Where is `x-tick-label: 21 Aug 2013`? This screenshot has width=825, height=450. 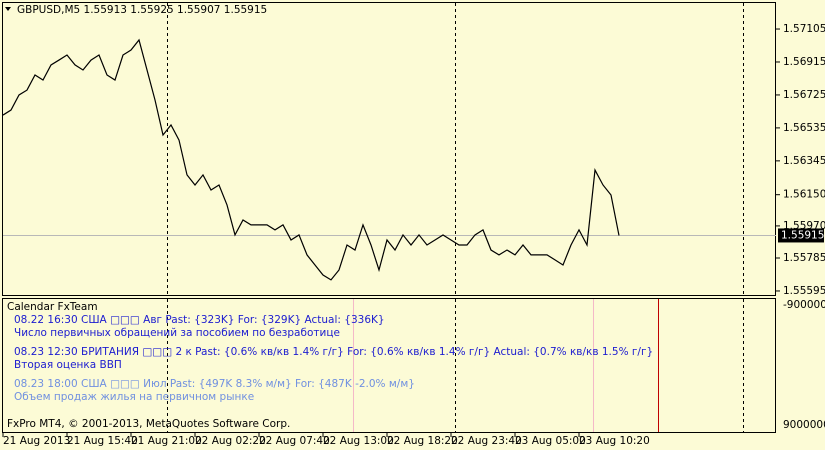 x-tick-label: 21 Aug 2013 is located at coordinates (36, 441).